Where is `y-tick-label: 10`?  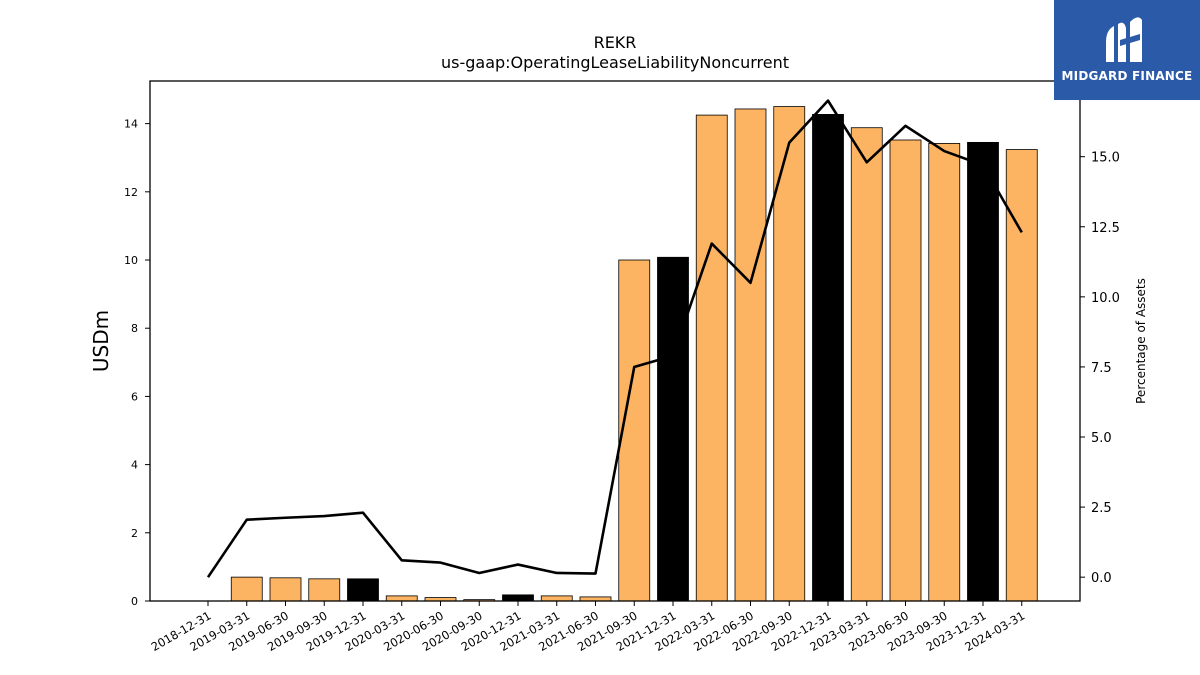
y-tick-label: 10 is located at coordinates (131, 260).